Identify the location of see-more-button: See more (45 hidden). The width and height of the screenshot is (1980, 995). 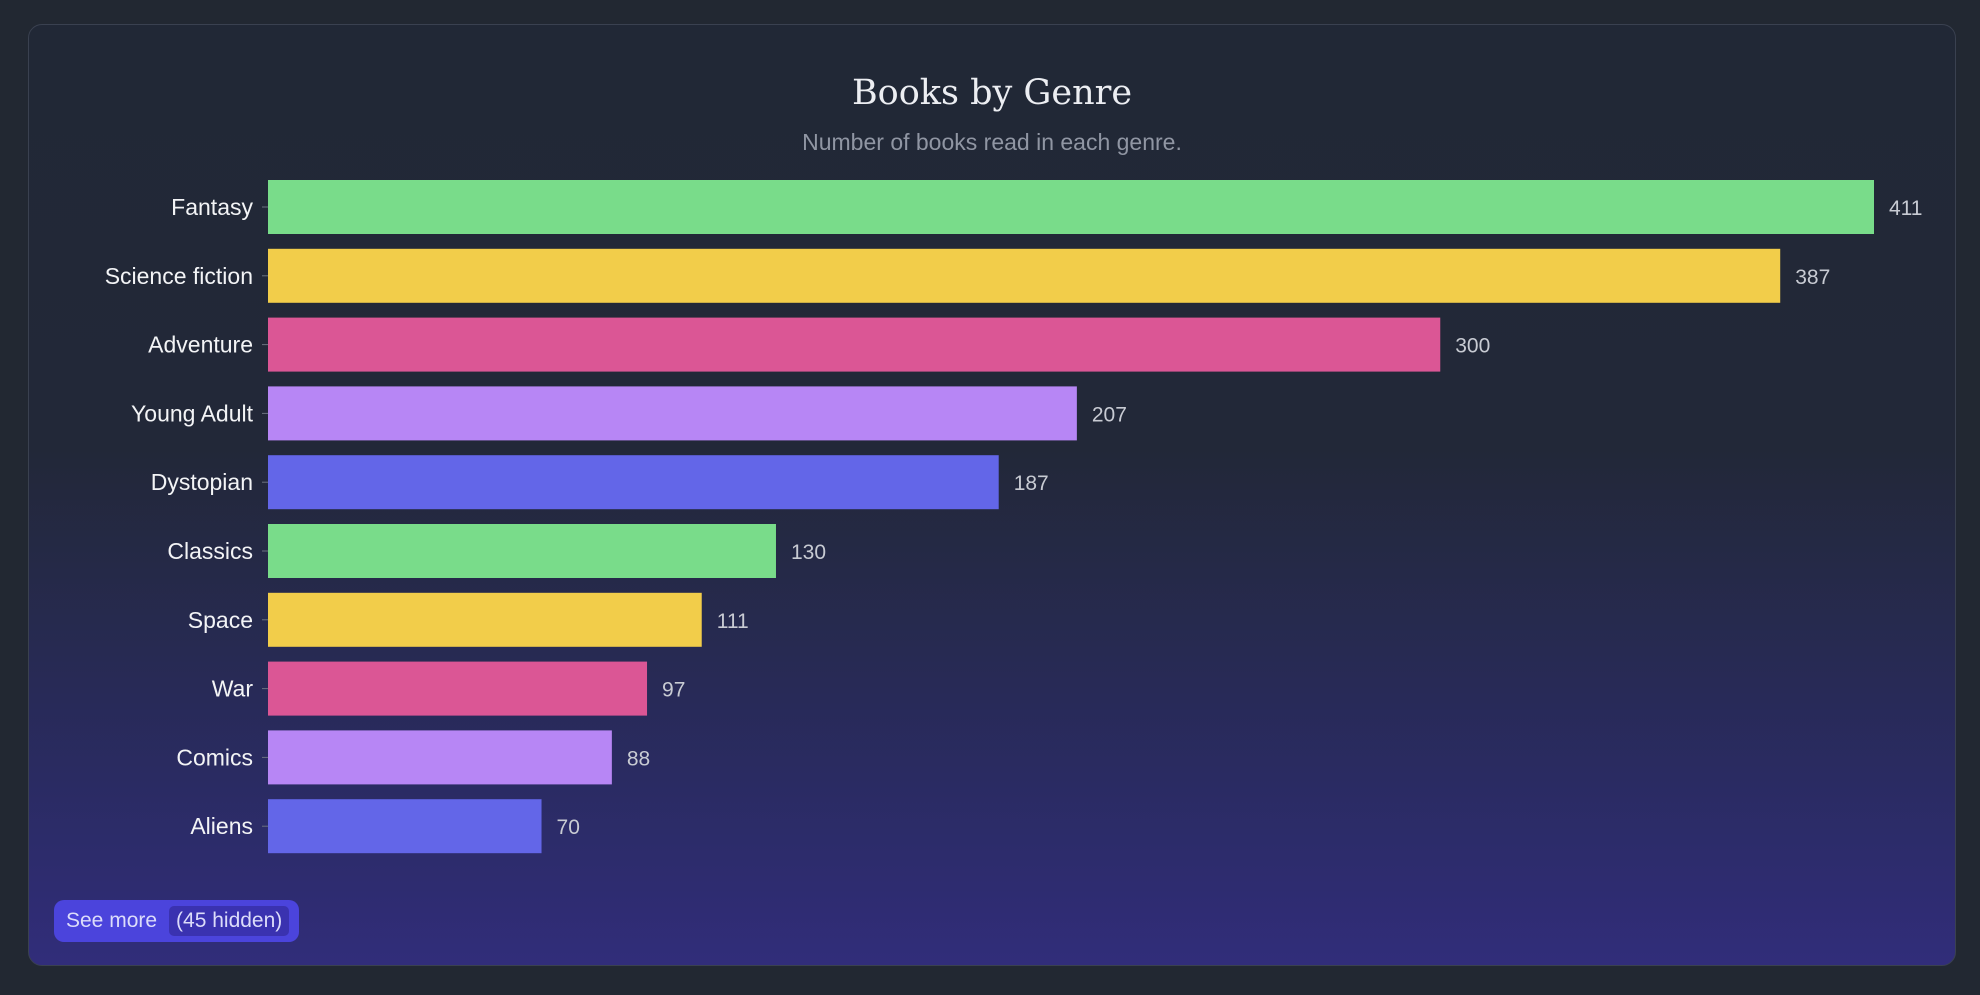
(177, 921).